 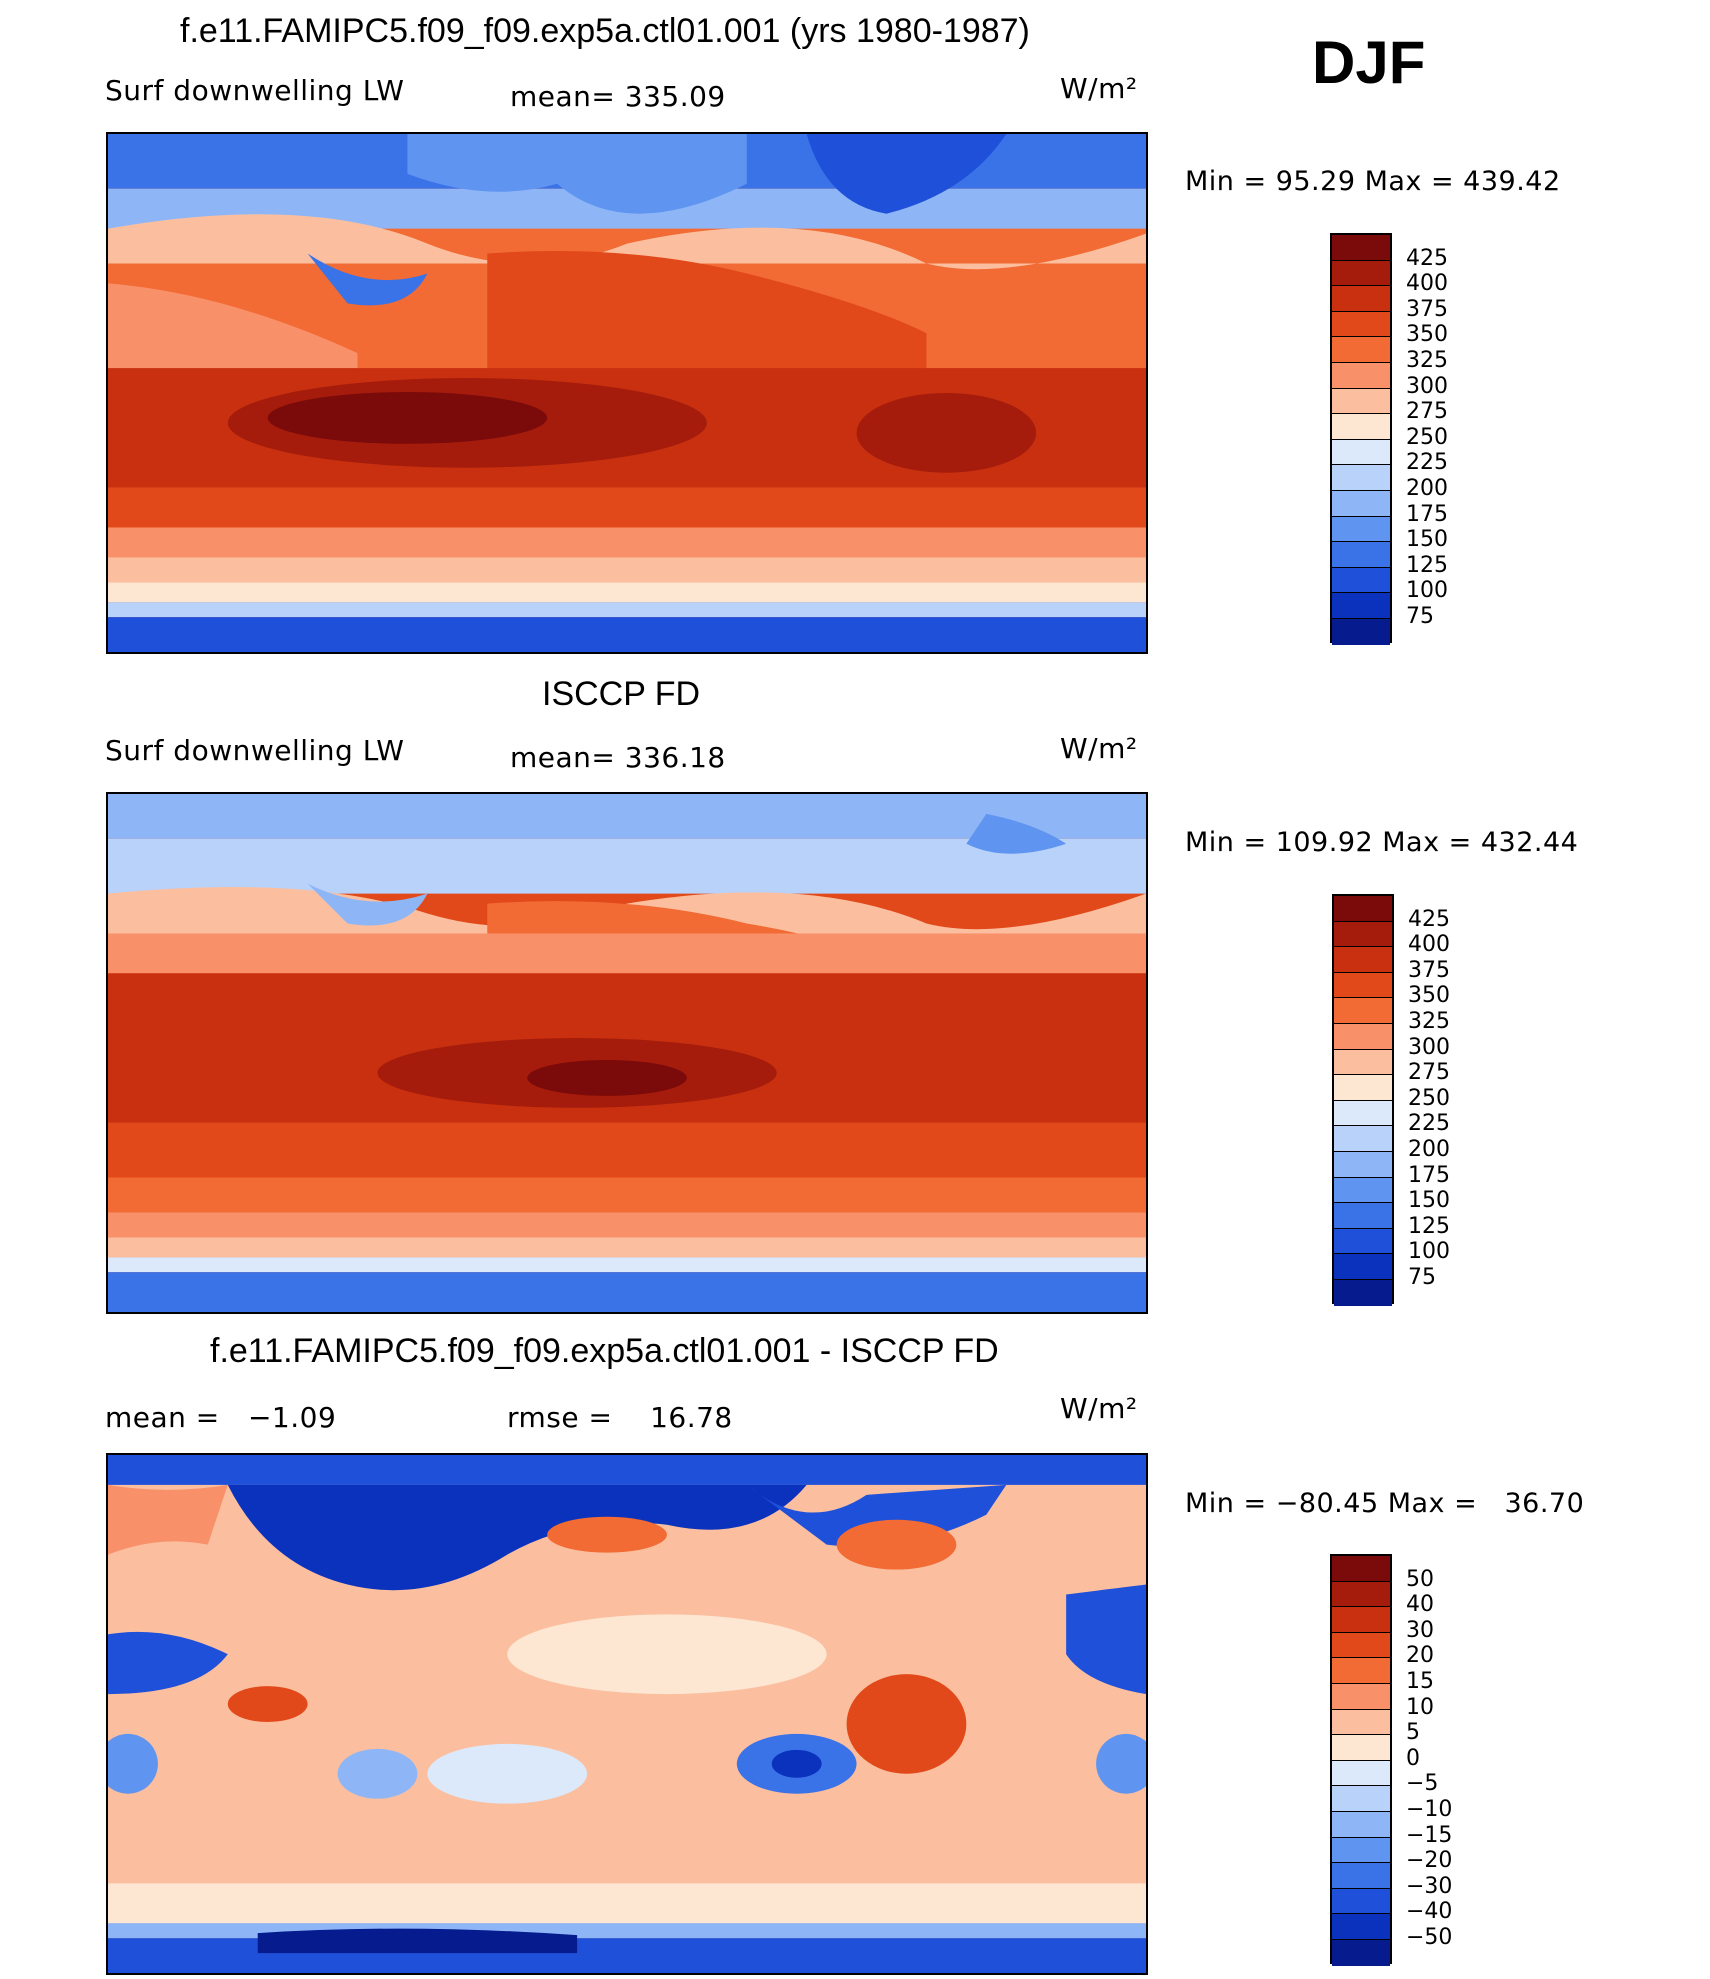 I want to click on colorbar-tick-label: −30, so click(x=1429, y=1886).